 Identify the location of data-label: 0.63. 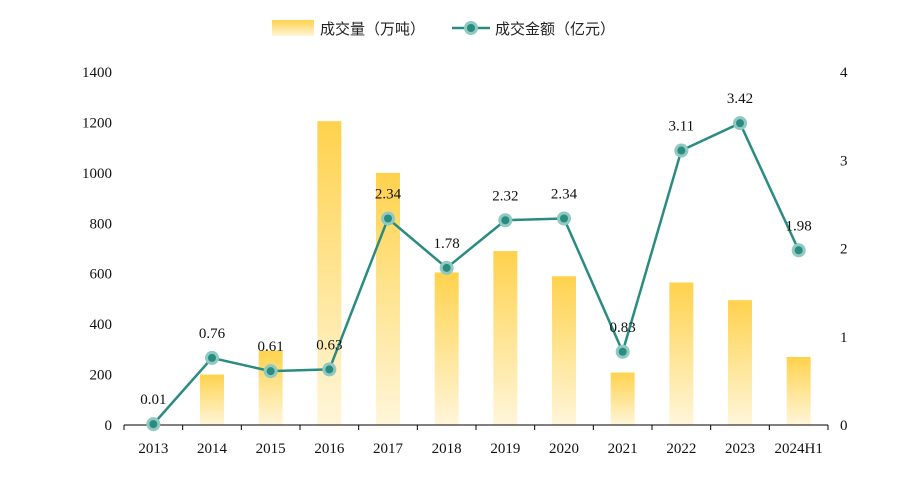
(329, 345).